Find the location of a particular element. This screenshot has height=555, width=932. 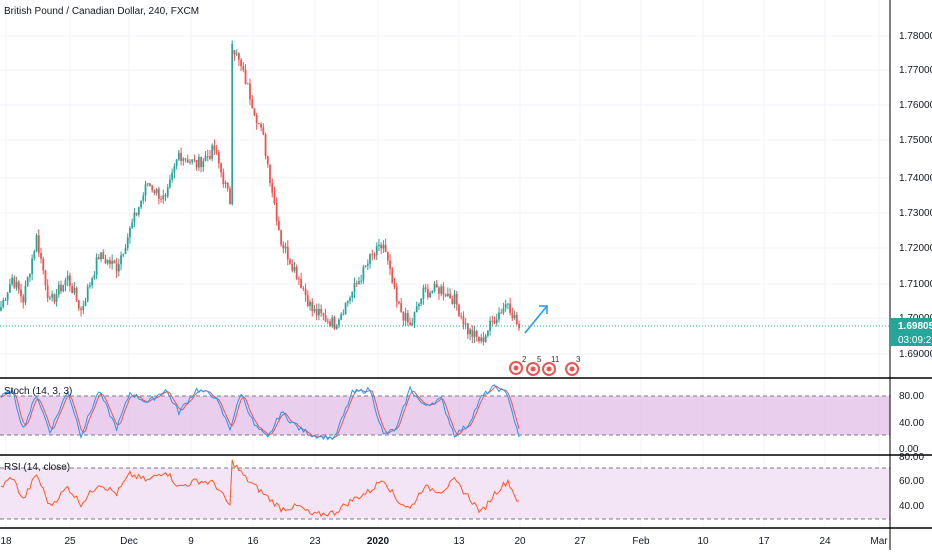

price-tick: 1.77000 is located at coordinates (915, 70).